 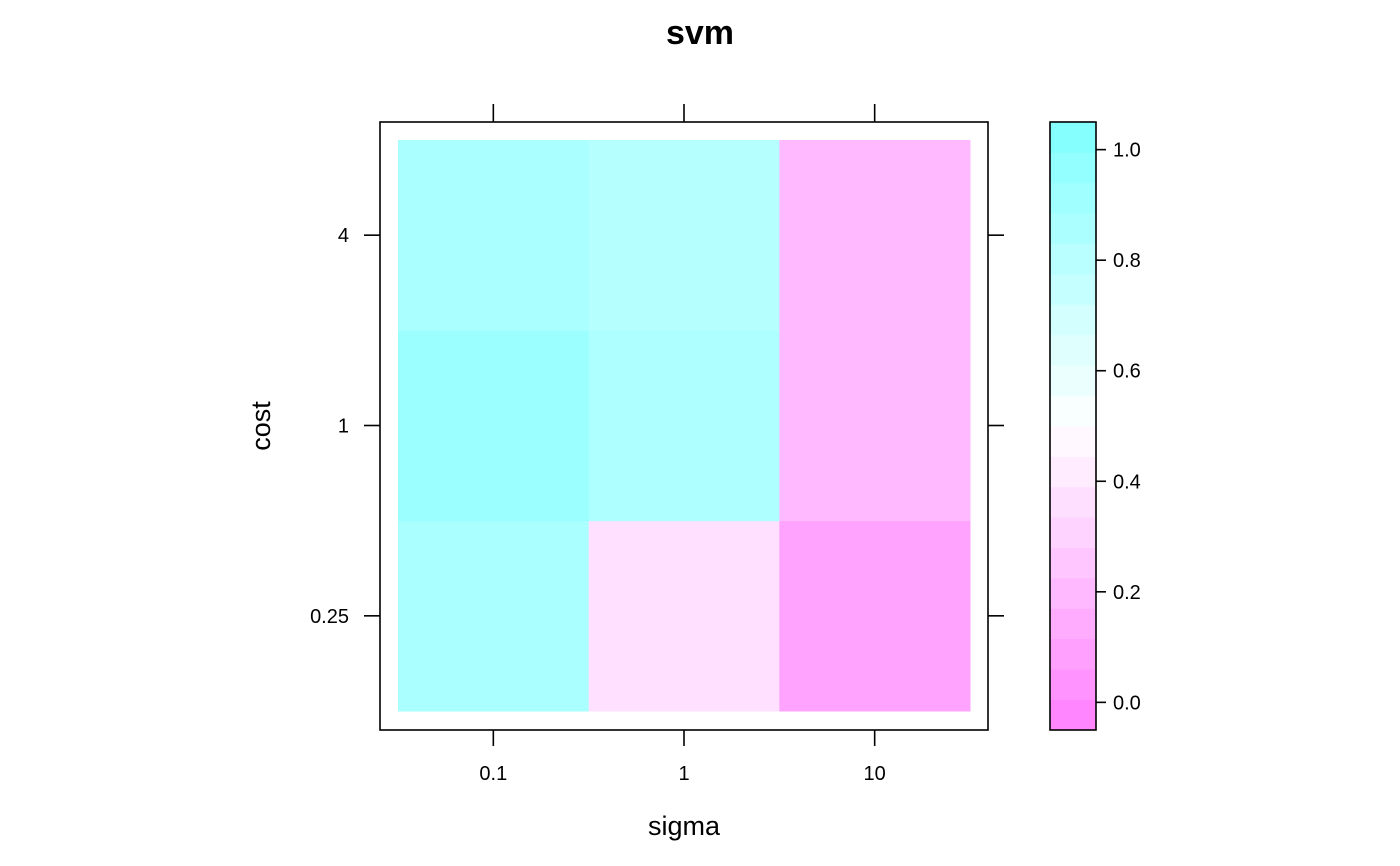 I want to click on x-tick-label: 10, so click(x=875, y=774).